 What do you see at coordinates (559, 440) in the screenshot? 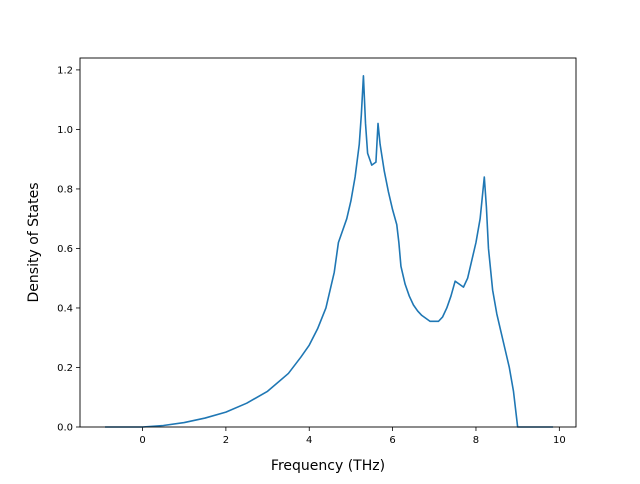
I see `x-tick-label: 10` at bounding box center [559, 440].